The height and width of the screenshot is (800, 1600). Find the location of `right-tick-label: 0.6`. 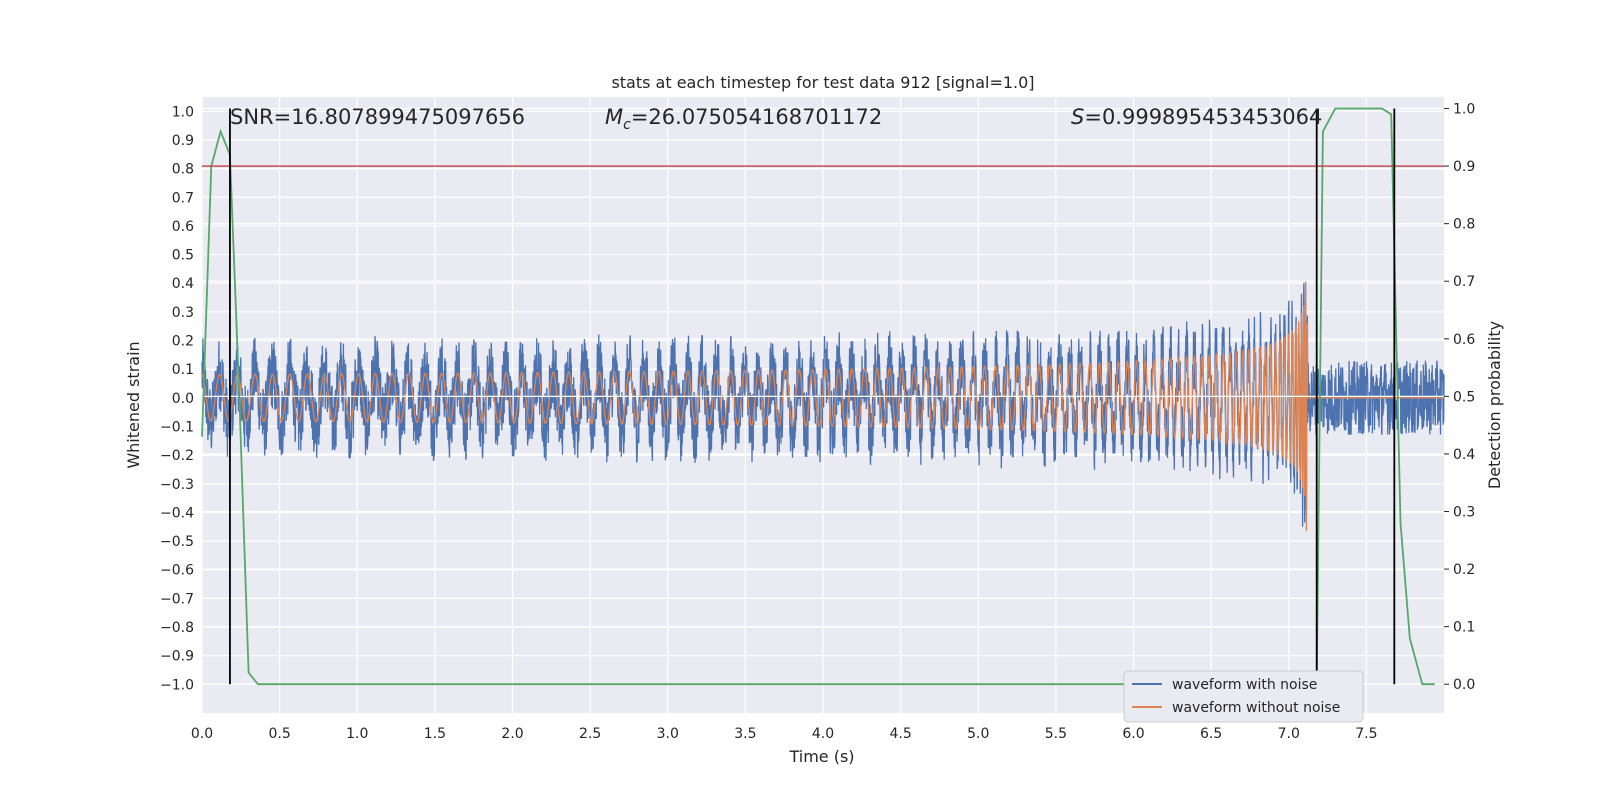

right-tick-label: 0.6 is located at coordinates (1464, 340).